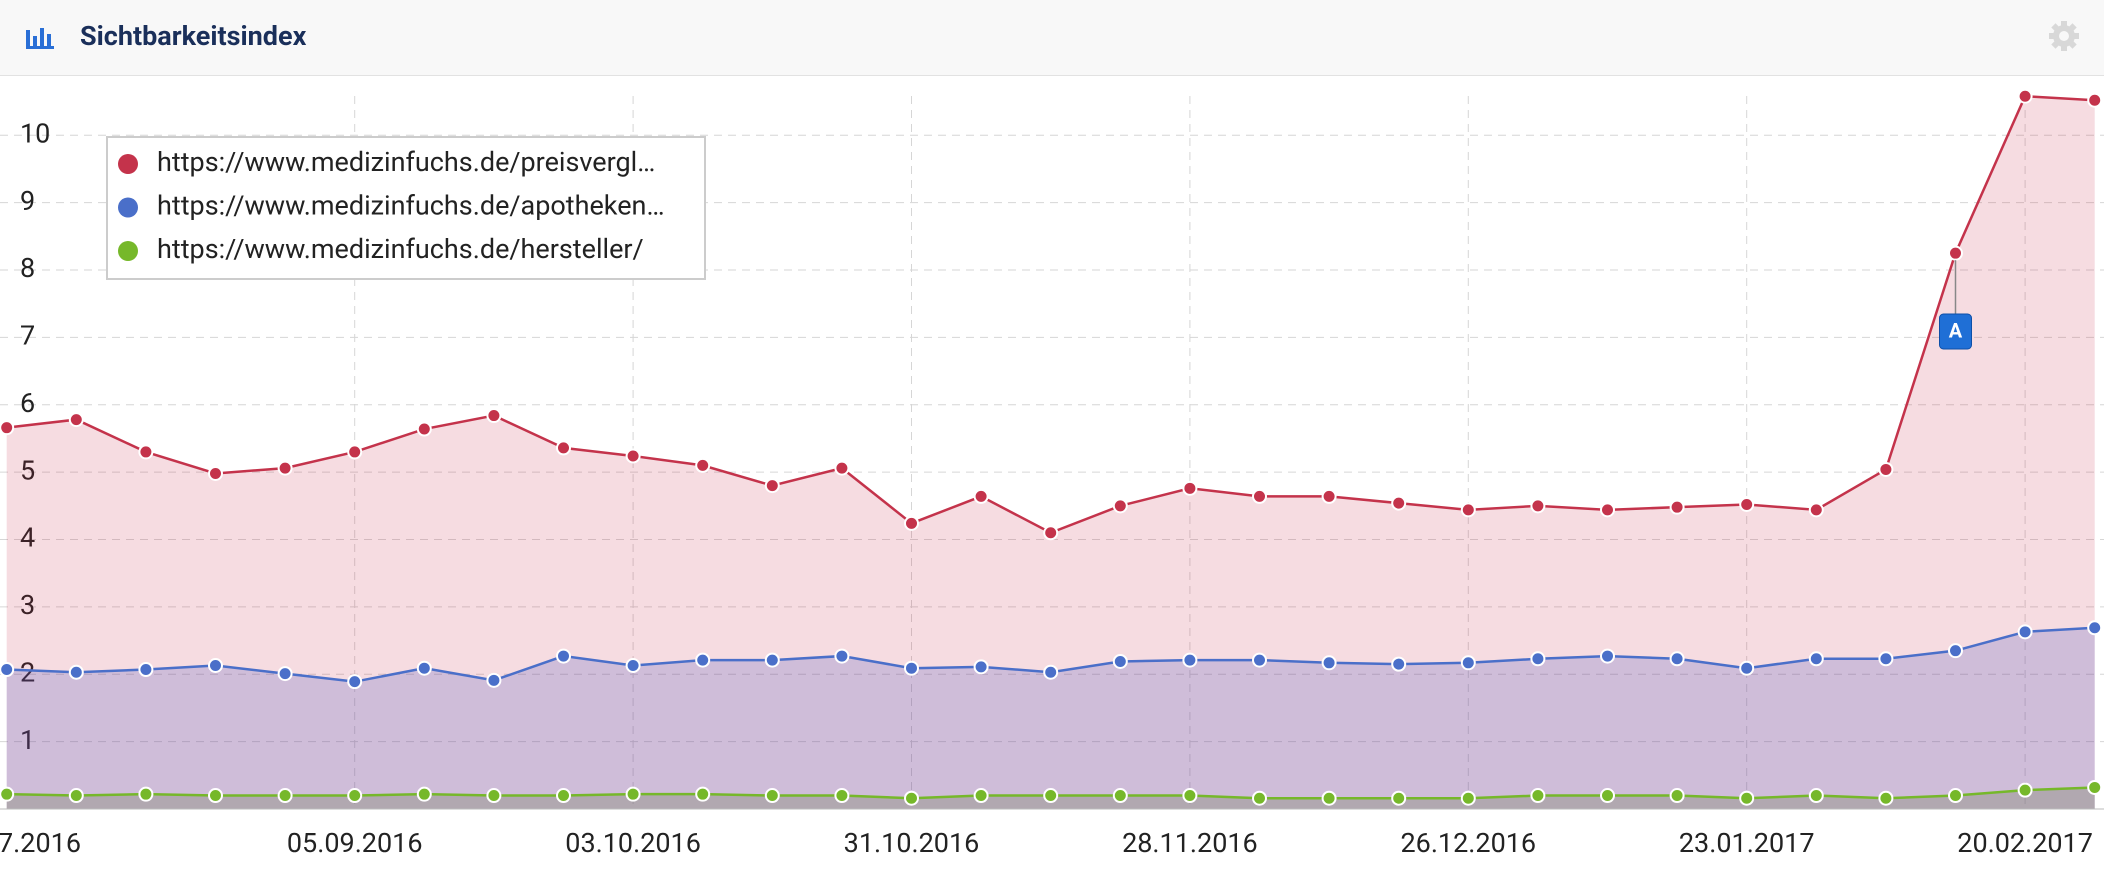 The height and width of the screenshot is (880, 2104). Describe the element at coordinates (1468, 843) in the screenshot. I see `x-tick-label: 26.12.2016` at that location.